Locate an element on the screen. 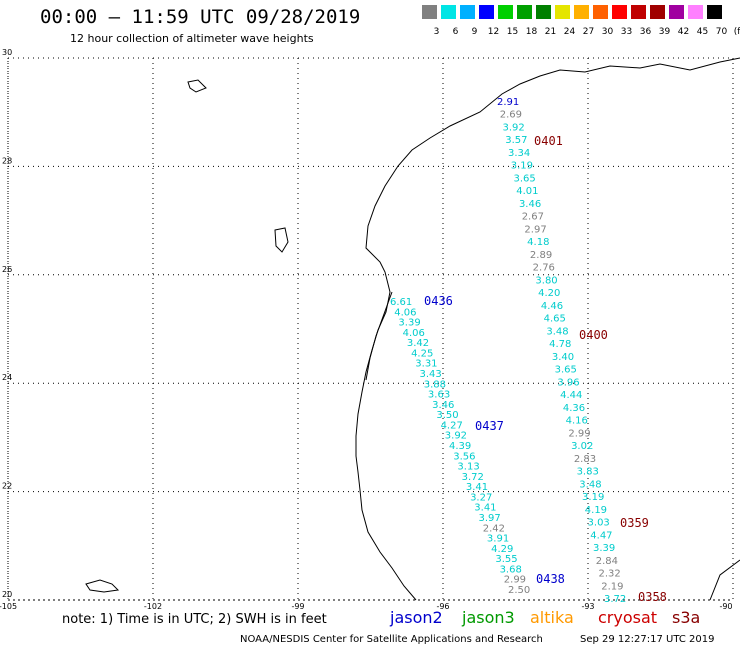 This screenshot has height=650, width=740. wave-height-value: 4.27 is located at coordinates (452, 425).